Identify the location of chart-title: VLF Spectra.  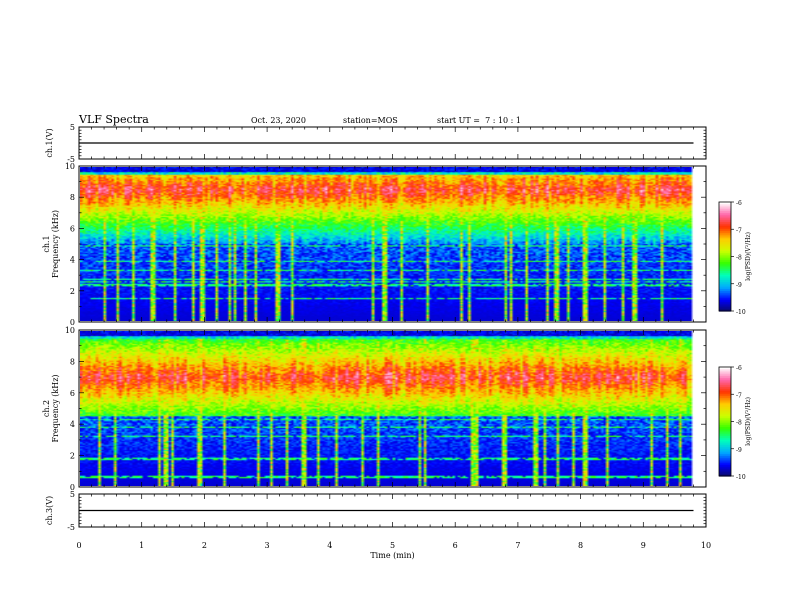
(114, 119).